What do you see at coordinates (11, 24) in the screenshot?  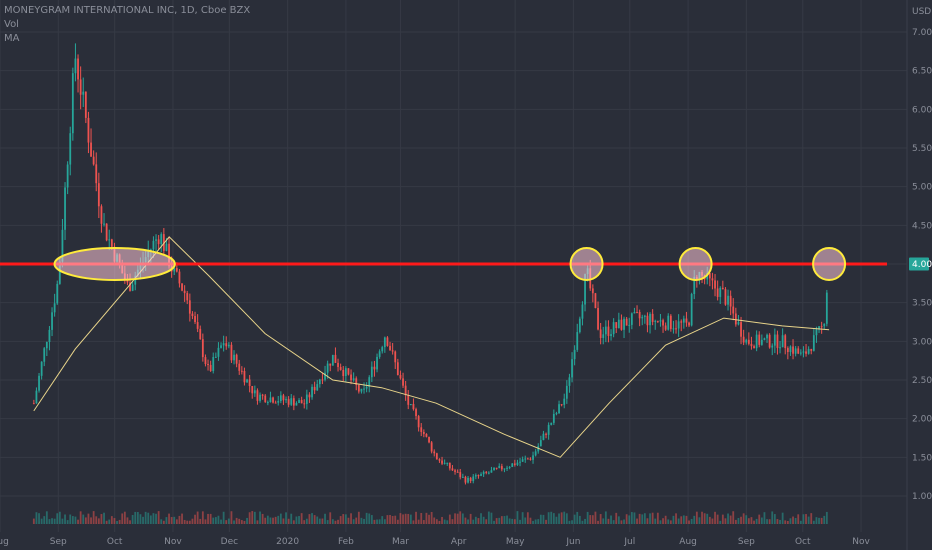 I see `legend-volume: Vol` at bounding box center [11, 24].